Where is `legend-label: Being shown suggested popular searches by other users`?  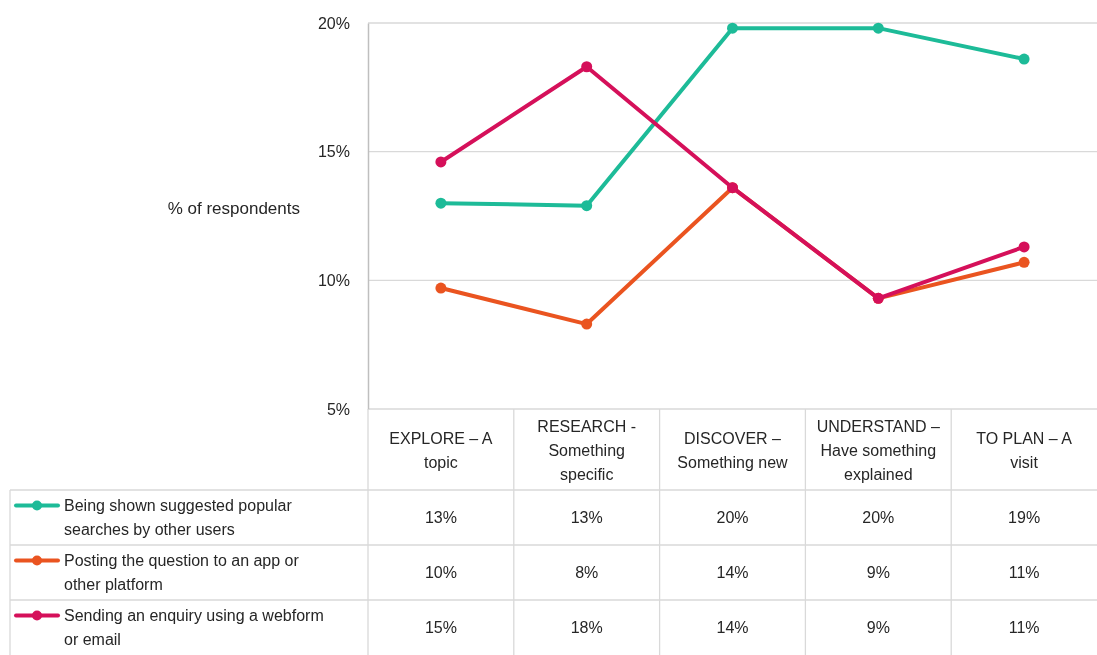
legend-label: Being shown suggested popular searches by other users is located at coordinates (178, 518).